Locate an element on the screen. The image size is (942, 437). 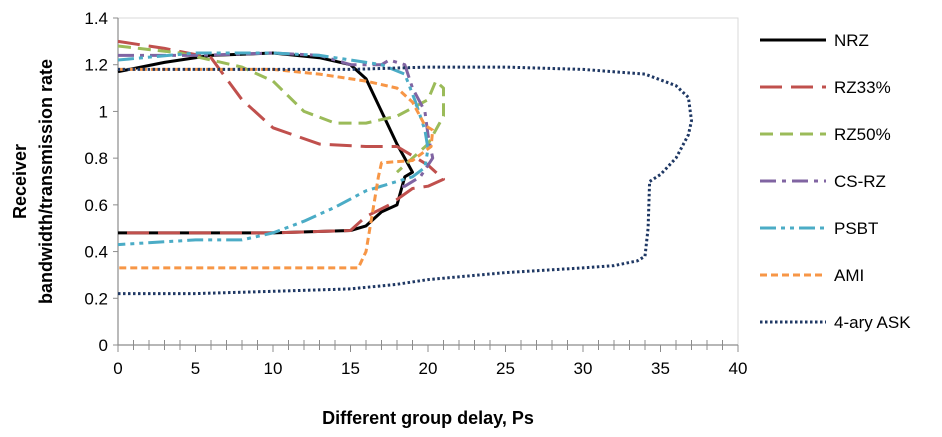
x-tick-label: 15 is located at coordinates (350, 368).